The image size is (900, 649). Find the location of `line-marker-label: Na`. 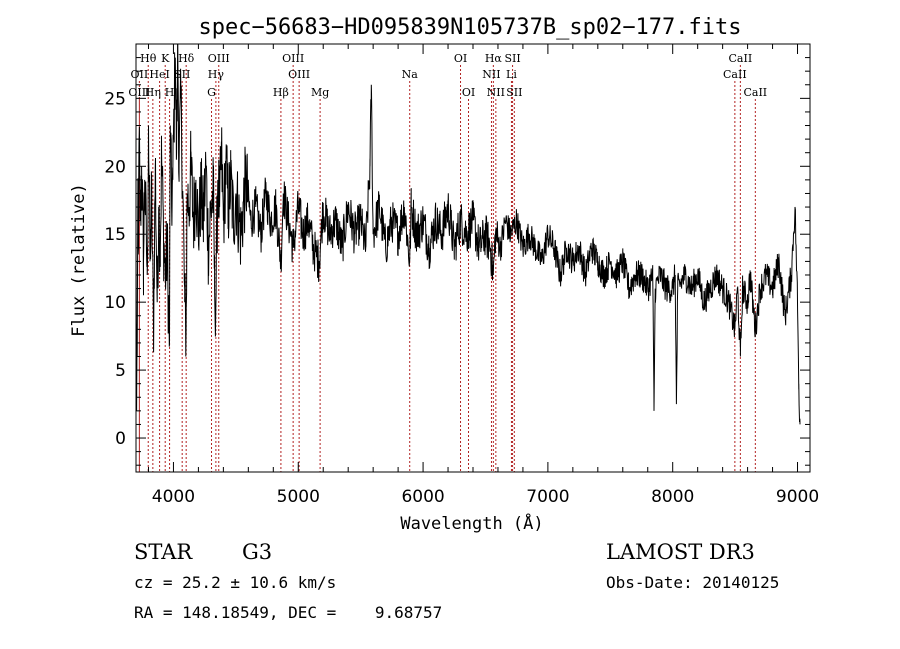

line-marker-label: Na is located at coordinates (410, 74).